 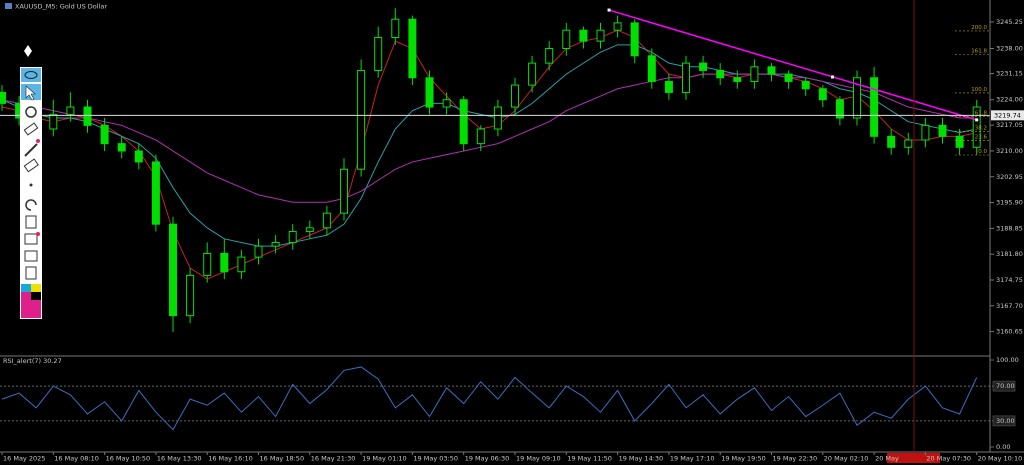 I want to click on symbol-icon, so click(x=8, y=6).